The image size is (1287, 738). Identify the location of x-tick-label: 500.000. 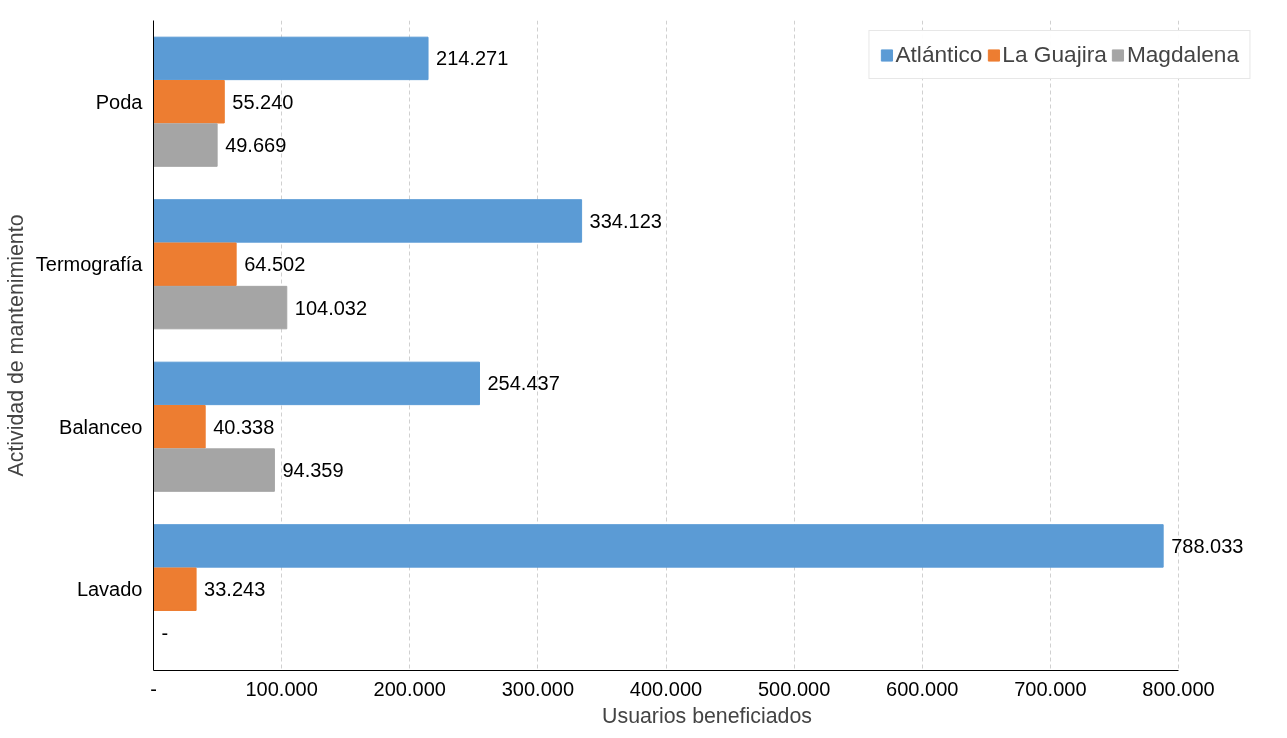
(794, 688).